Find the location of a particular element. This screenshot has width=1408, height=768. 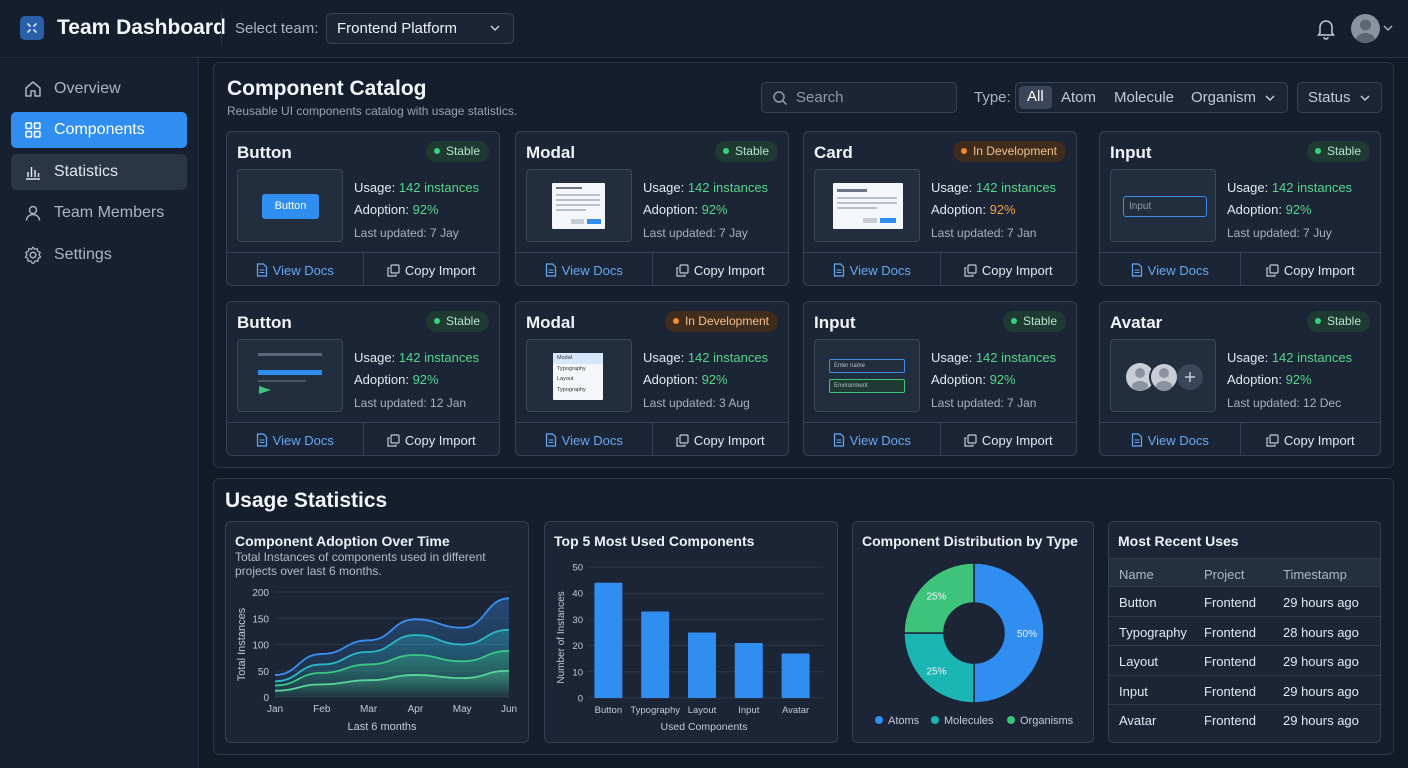

sidebar-item-overview: Overview is located at coordinates (99, 89).